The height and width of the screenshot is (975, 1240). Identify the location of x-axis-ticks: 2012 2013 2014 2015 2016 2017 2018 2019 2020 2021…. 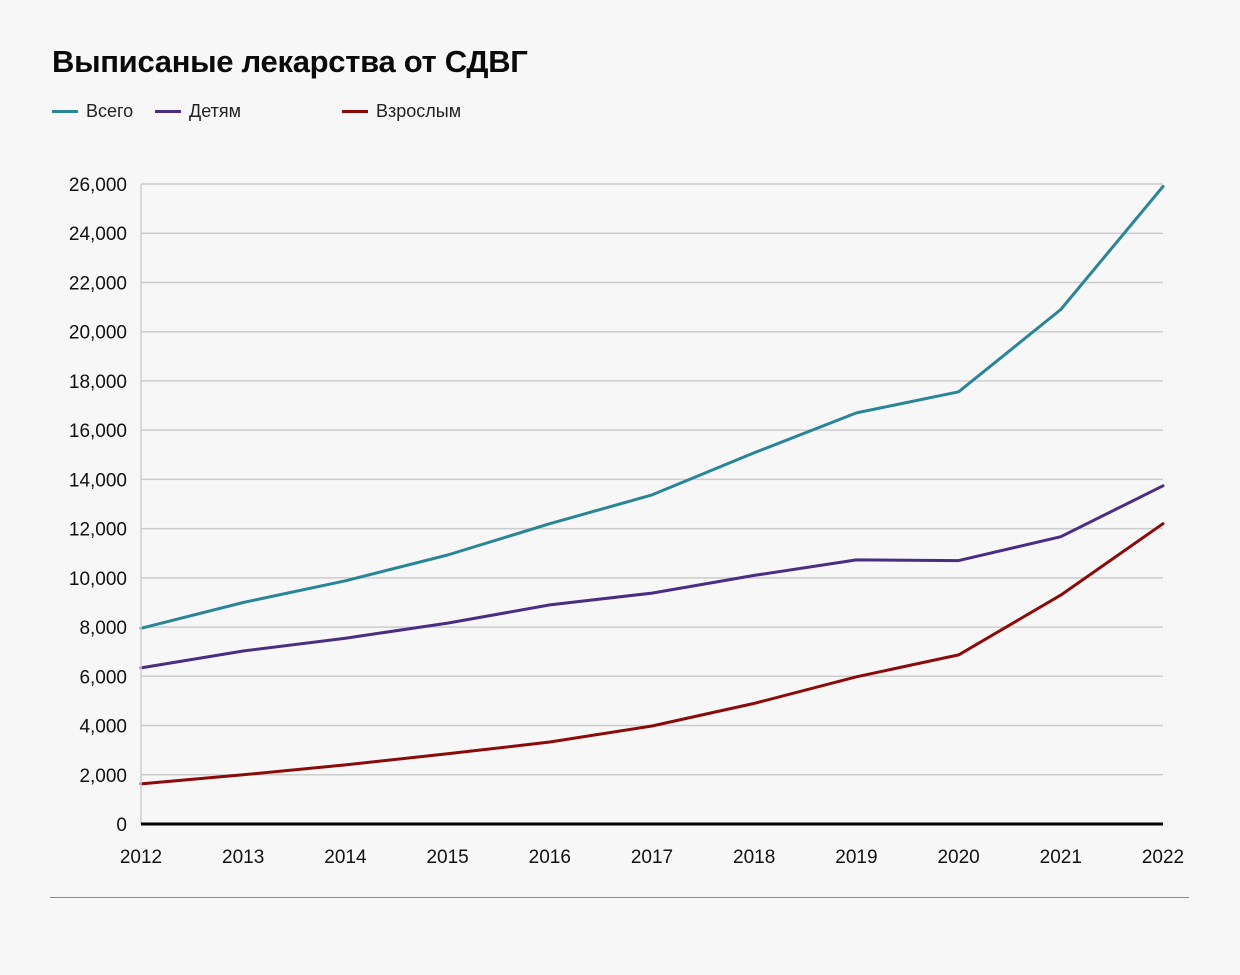
(652, 857).